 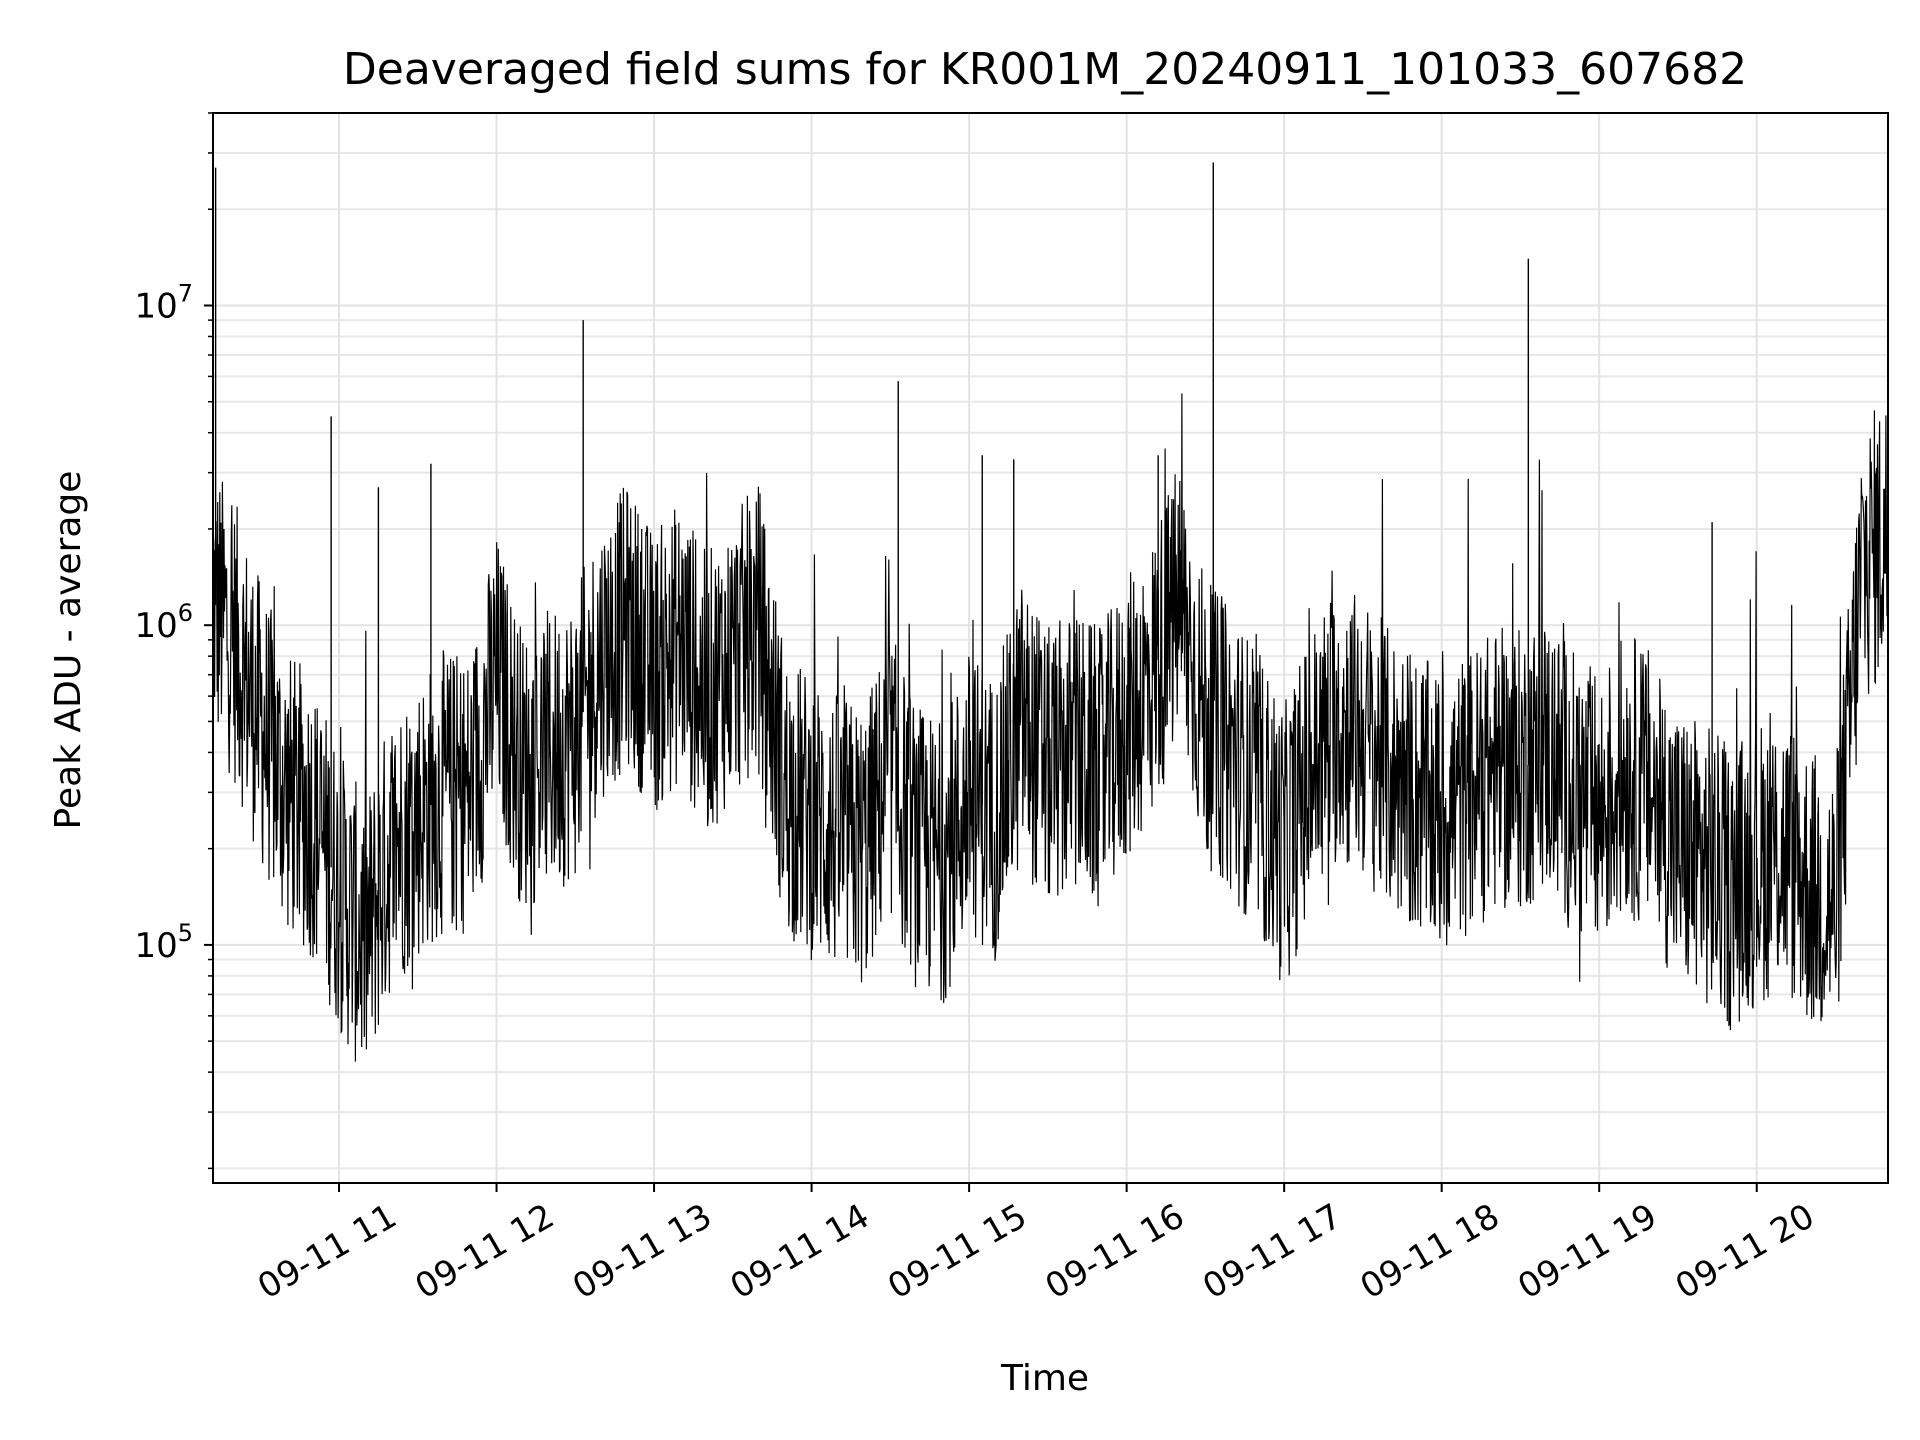 What do you see at coordinates (163, 302) in the screenshot?
I see `y-tick-label: 10⁷` at bounding box center [163, 302].